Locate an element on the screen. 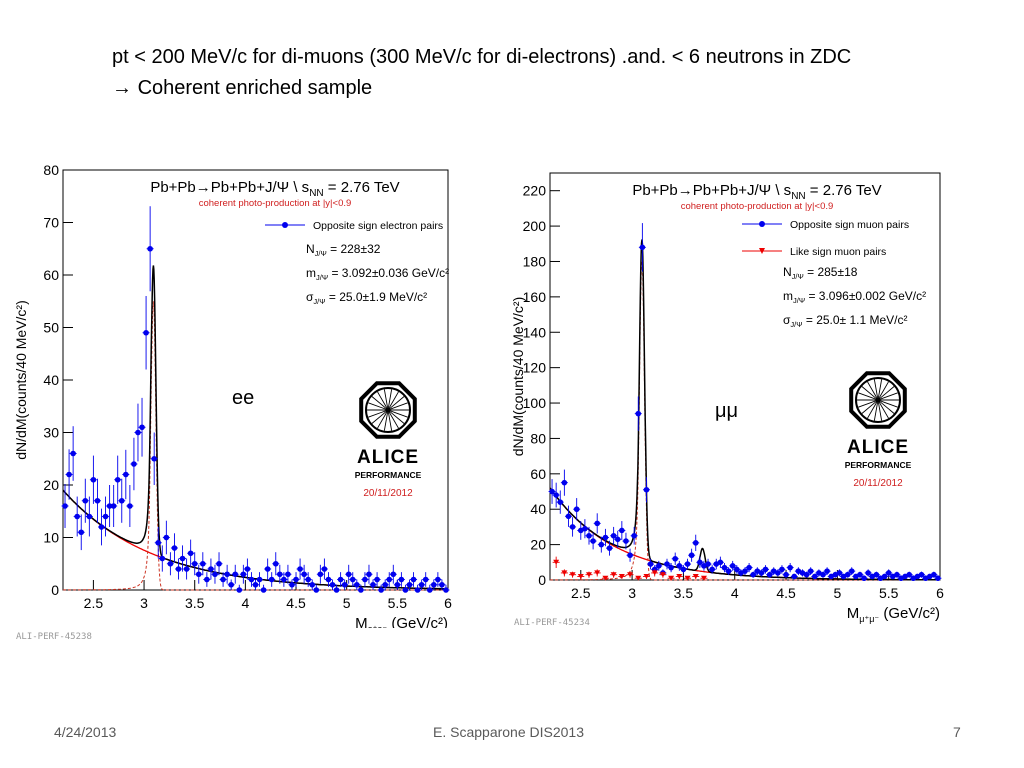 The image size is (1024, 768). legend-entry: Opposite sign electron pairs is located at coordinates (378, 226).